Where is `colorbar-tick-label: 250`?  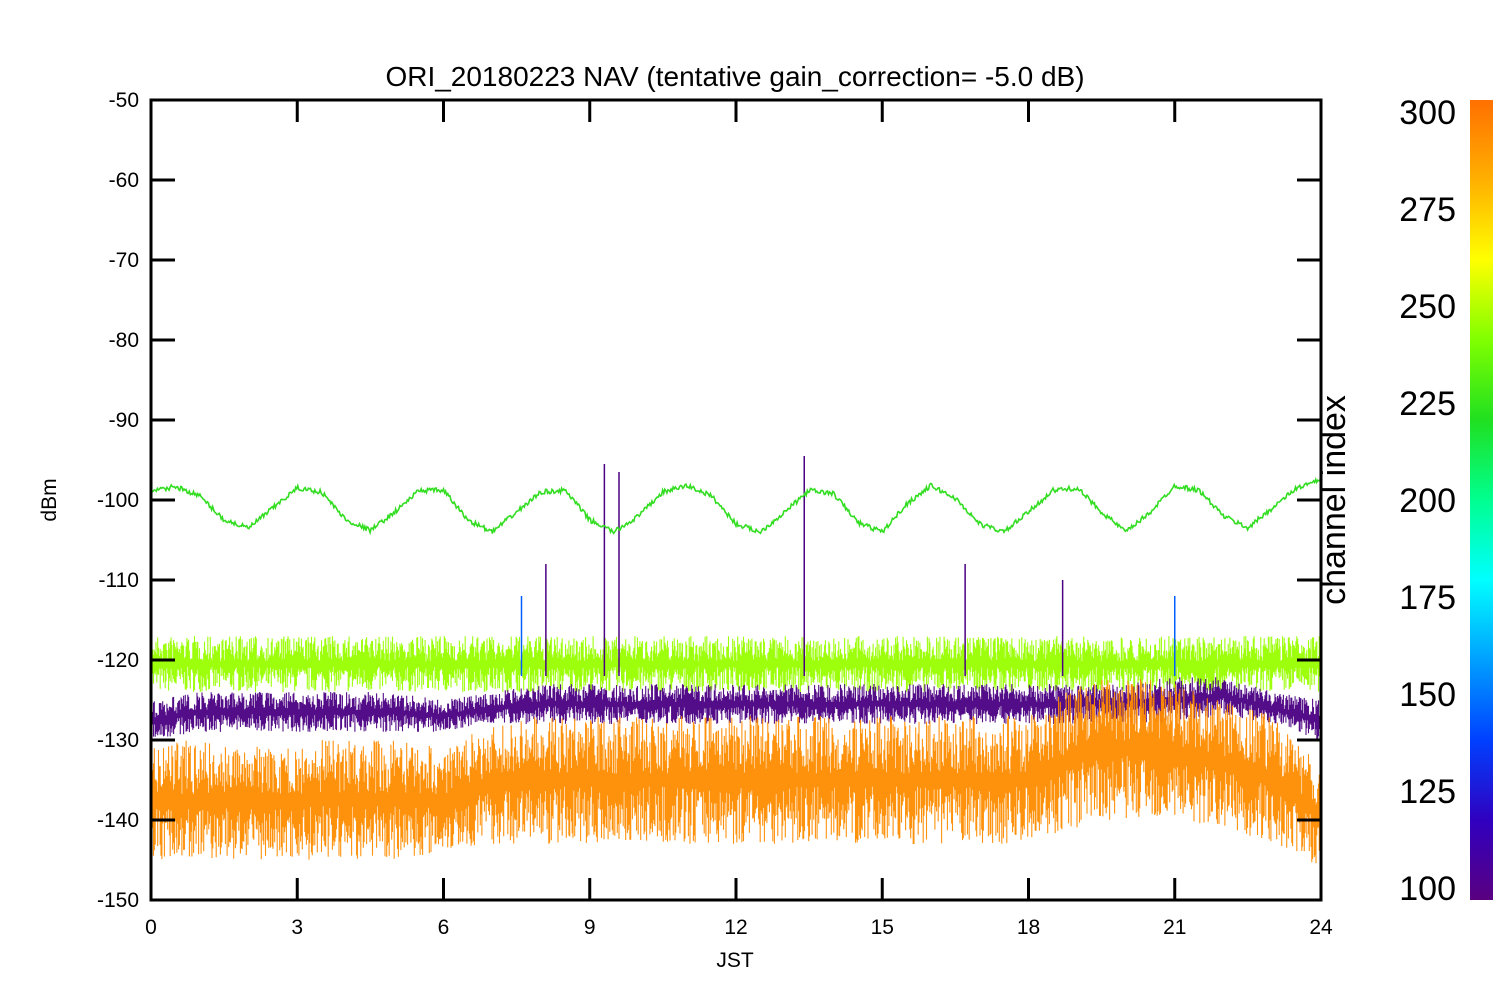 colorbar-tick-label: 250 is located at coordinates (1427, 307).